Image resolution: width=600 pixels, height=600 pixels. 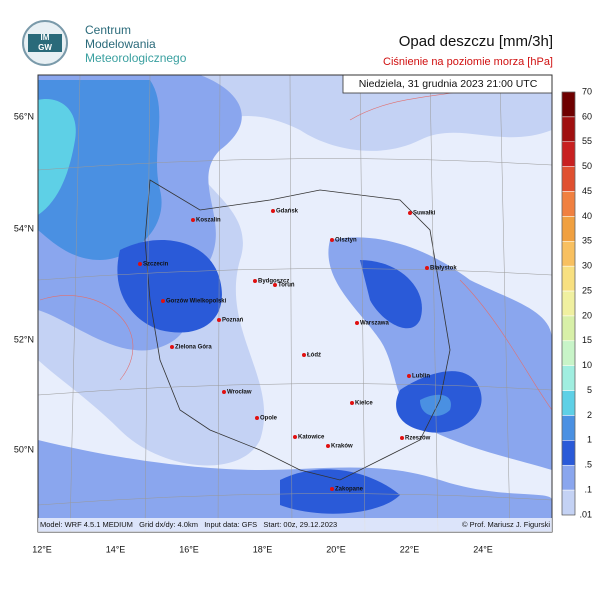 I want to click on city-label: Wrocław, so click(x=239, y=393).